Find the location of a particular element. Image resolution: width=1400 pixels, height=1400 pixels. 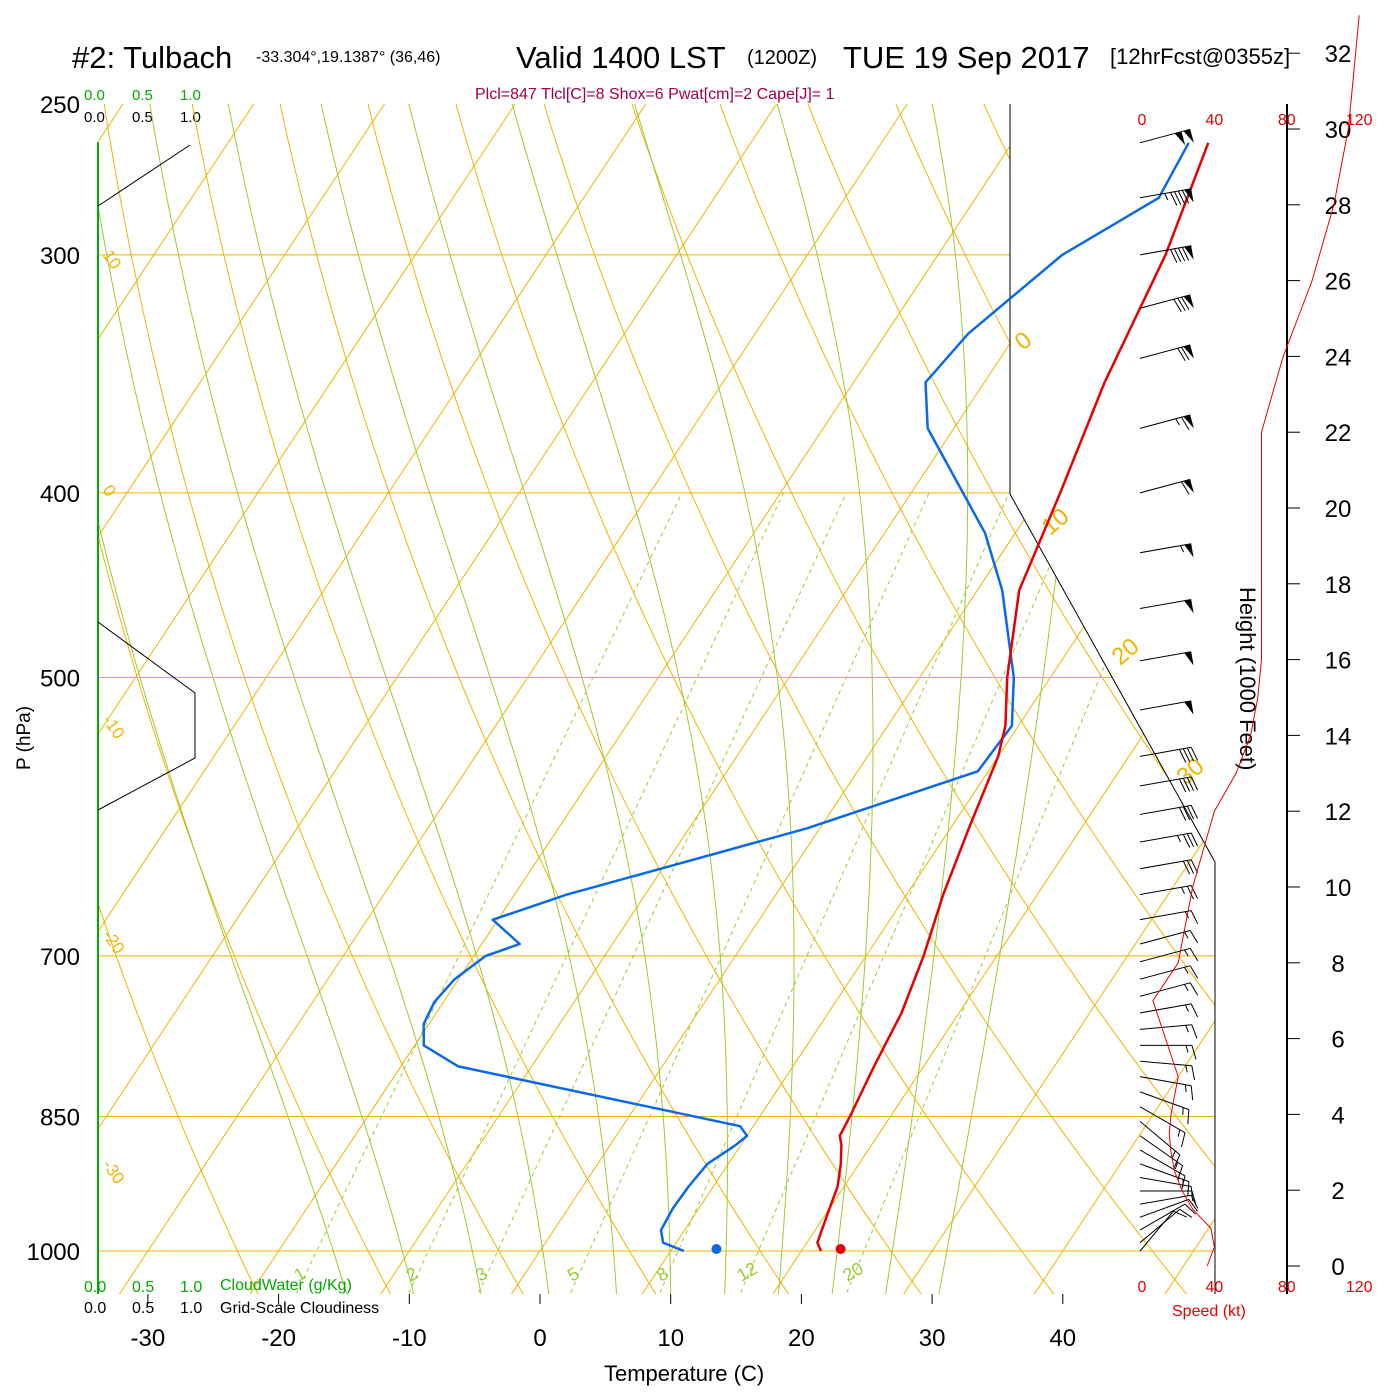

height-tick-label: 4 is located at coordinates (1337, 1115).